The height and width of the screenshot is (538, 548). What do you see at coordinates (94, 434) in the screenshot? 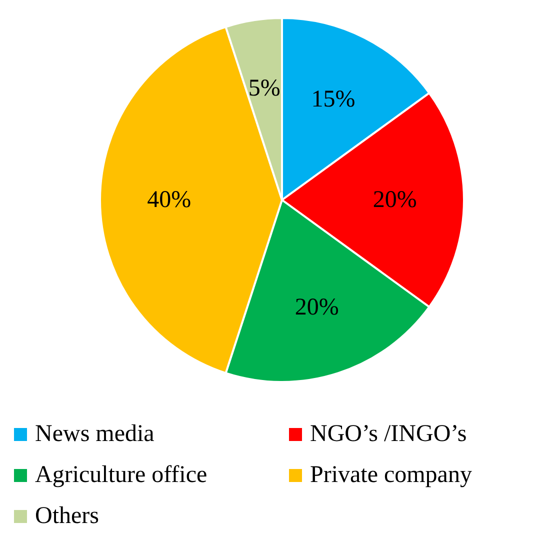
I see `legend-label: News media` at bounding box center [94, 434].